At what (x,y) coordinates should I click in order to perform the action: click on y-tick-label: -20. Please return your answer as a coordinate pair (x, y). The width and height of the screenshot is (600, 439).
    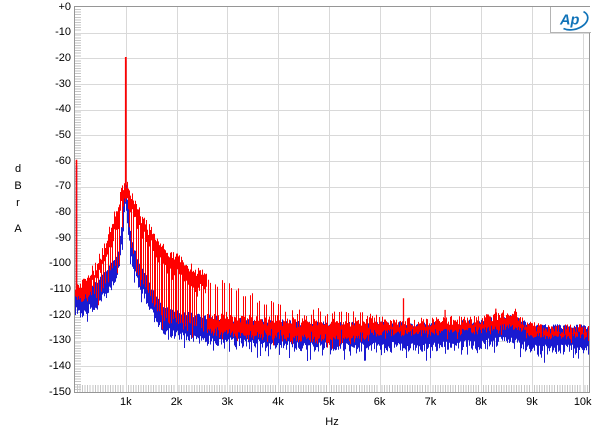
    Looking at the image, I should click on (63, 57).